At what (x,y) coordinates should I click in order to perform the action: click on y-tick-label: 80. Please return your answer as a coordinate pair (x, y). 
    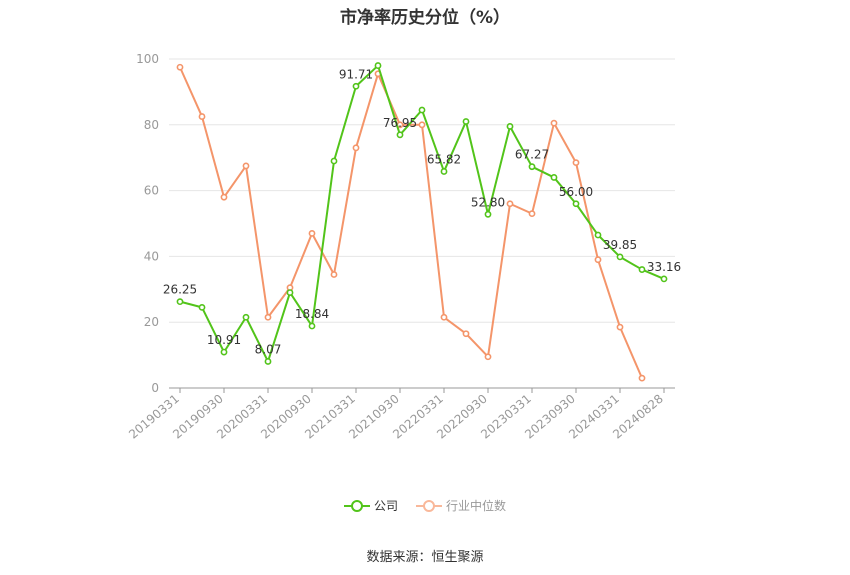
    Looking at the image, I should click on (151, 125).